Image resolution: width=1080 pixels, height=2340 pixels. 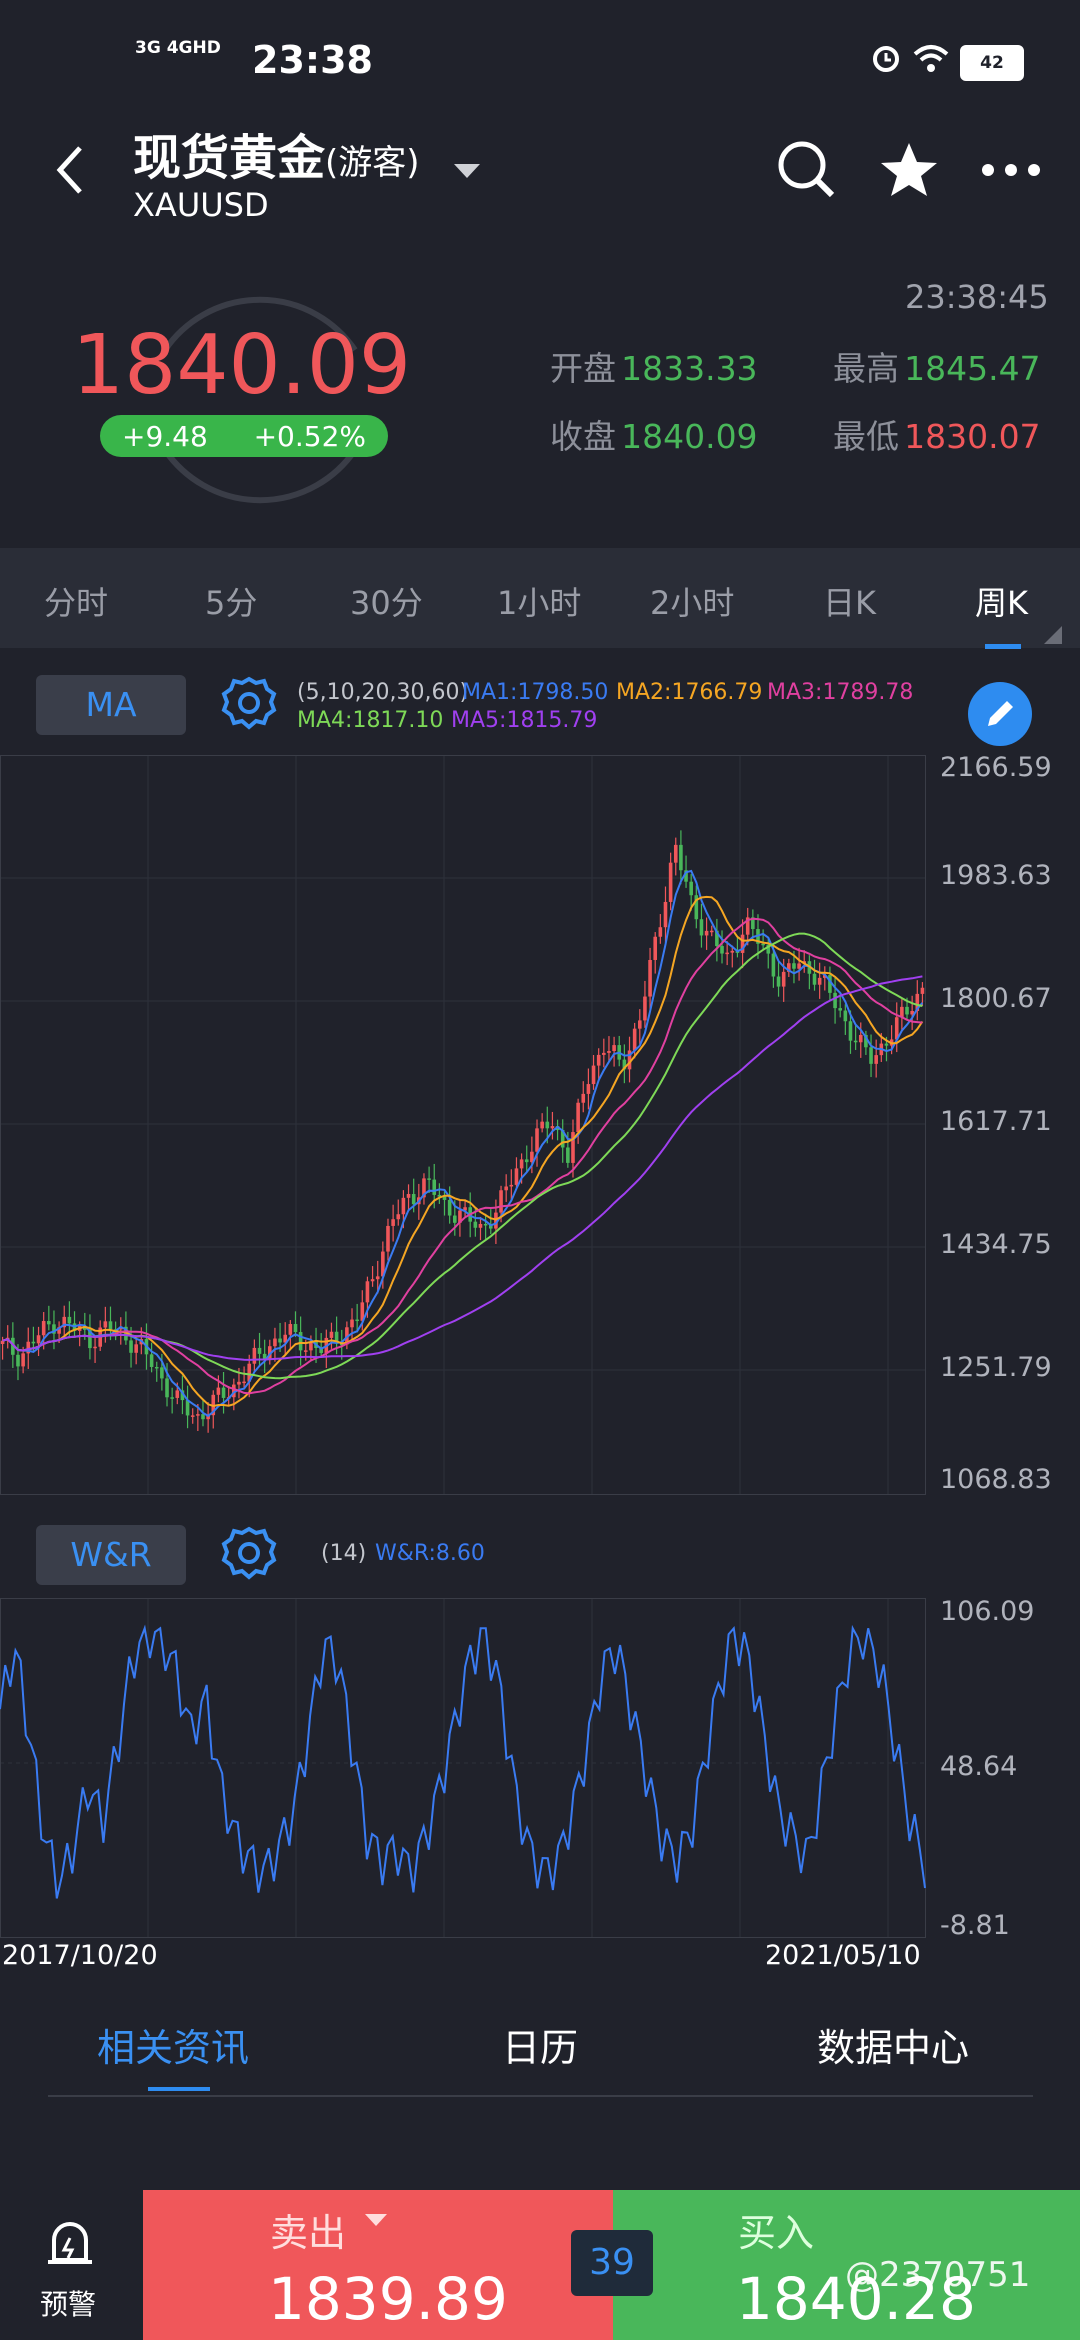 What do you see at coordinates (893, 2048) in the screenshot?
I see `tab-data-center: 数据中心` at bounding box center [893, 2048].